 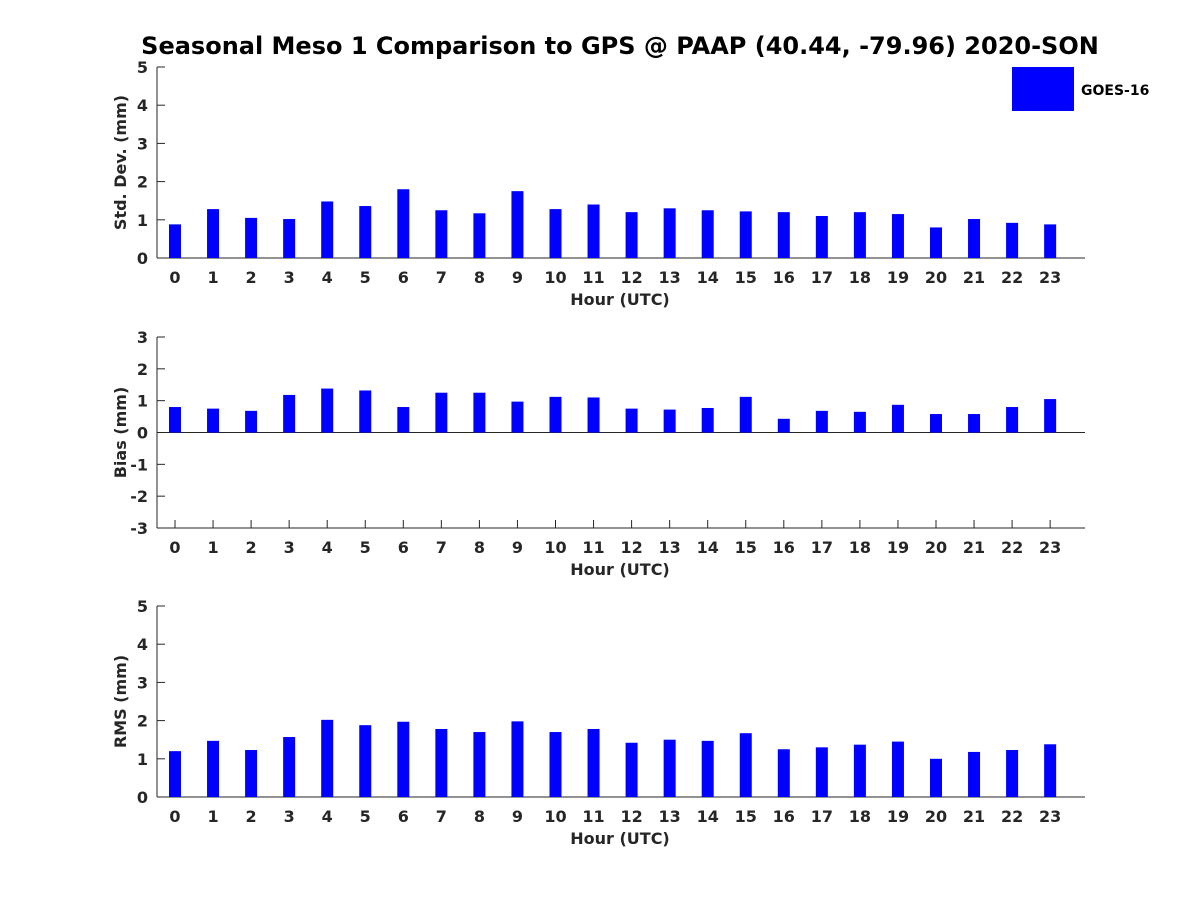 I want to click on x-tick-label: 0, so click(x=174, y=547).